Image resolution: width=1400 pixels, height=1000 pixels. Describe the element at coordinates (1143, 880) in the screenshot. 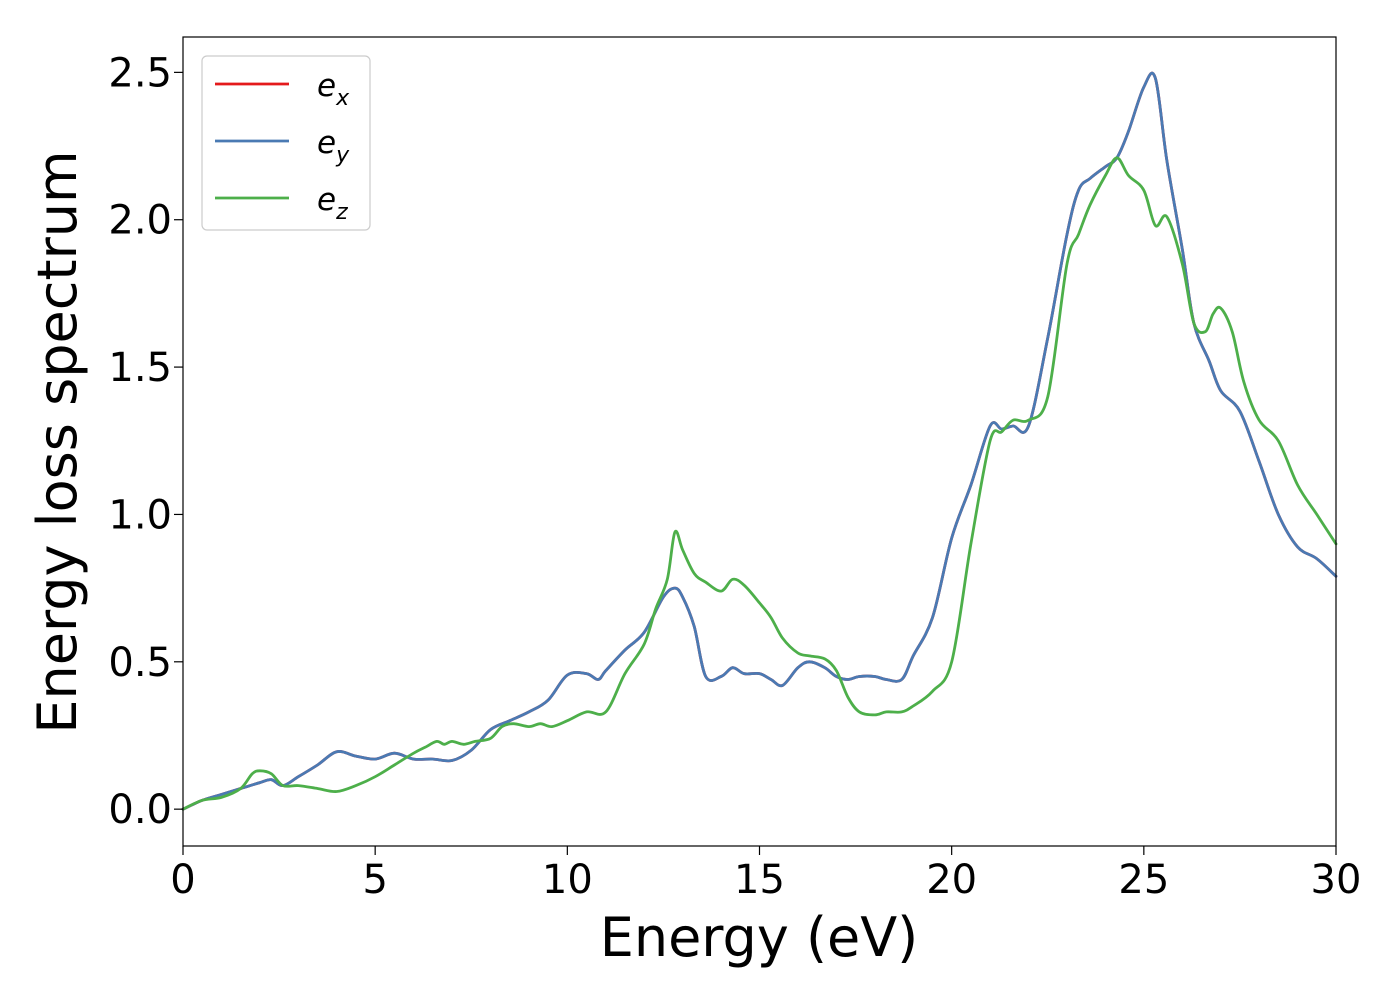

I see `x-tick-label: 25` at that location.